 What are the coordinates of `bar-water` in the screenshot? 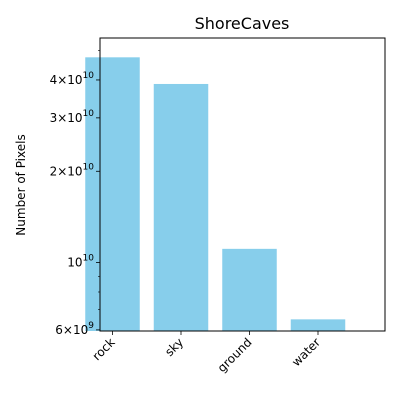 It's located at (318, 325).